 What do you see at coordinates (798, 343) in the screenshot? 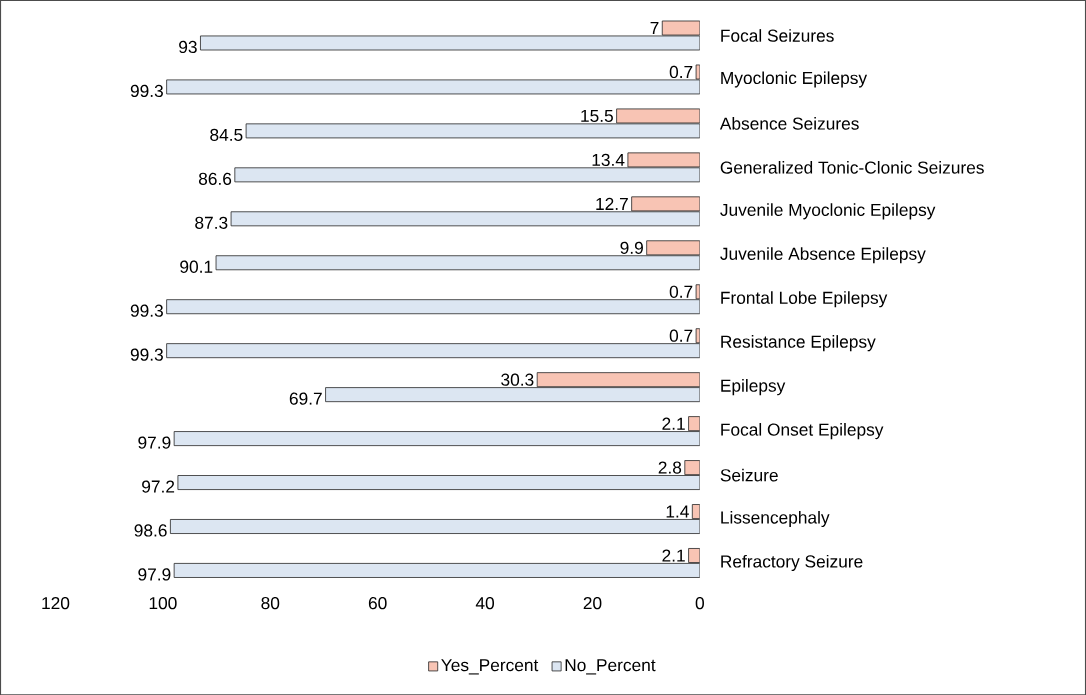
I see `y-tick-label: Resistance Epilepsy` at bounding box center [798, 343].